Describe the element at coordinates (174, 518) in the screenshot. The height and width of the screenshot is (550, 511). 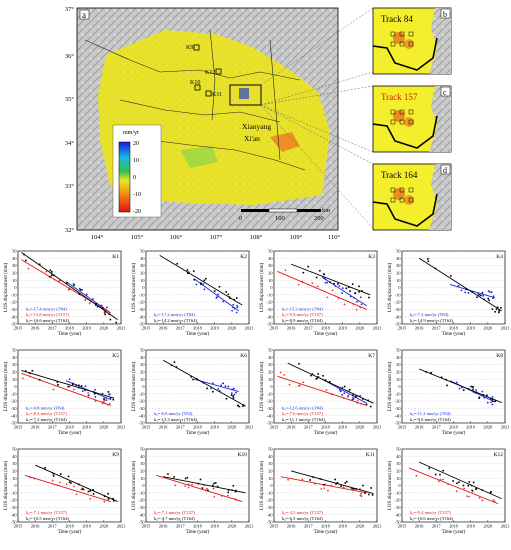
I see `legend-entry: kₐ=-4.7 mm/yr (T164)` at that location.